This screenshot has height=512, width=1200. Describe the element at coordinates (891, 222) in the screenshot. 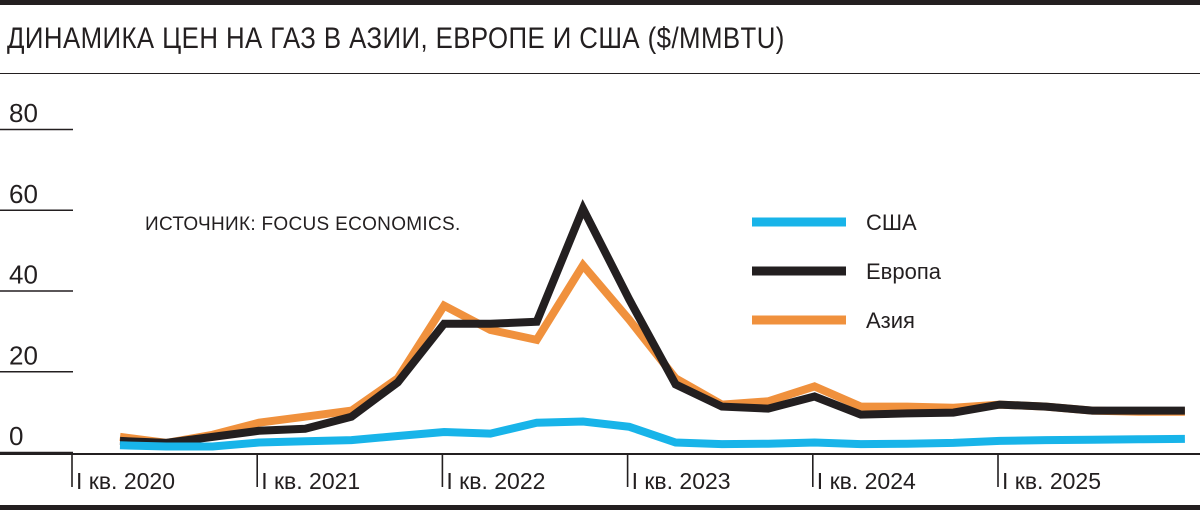

I see `legend-label-usa: США` at that location.